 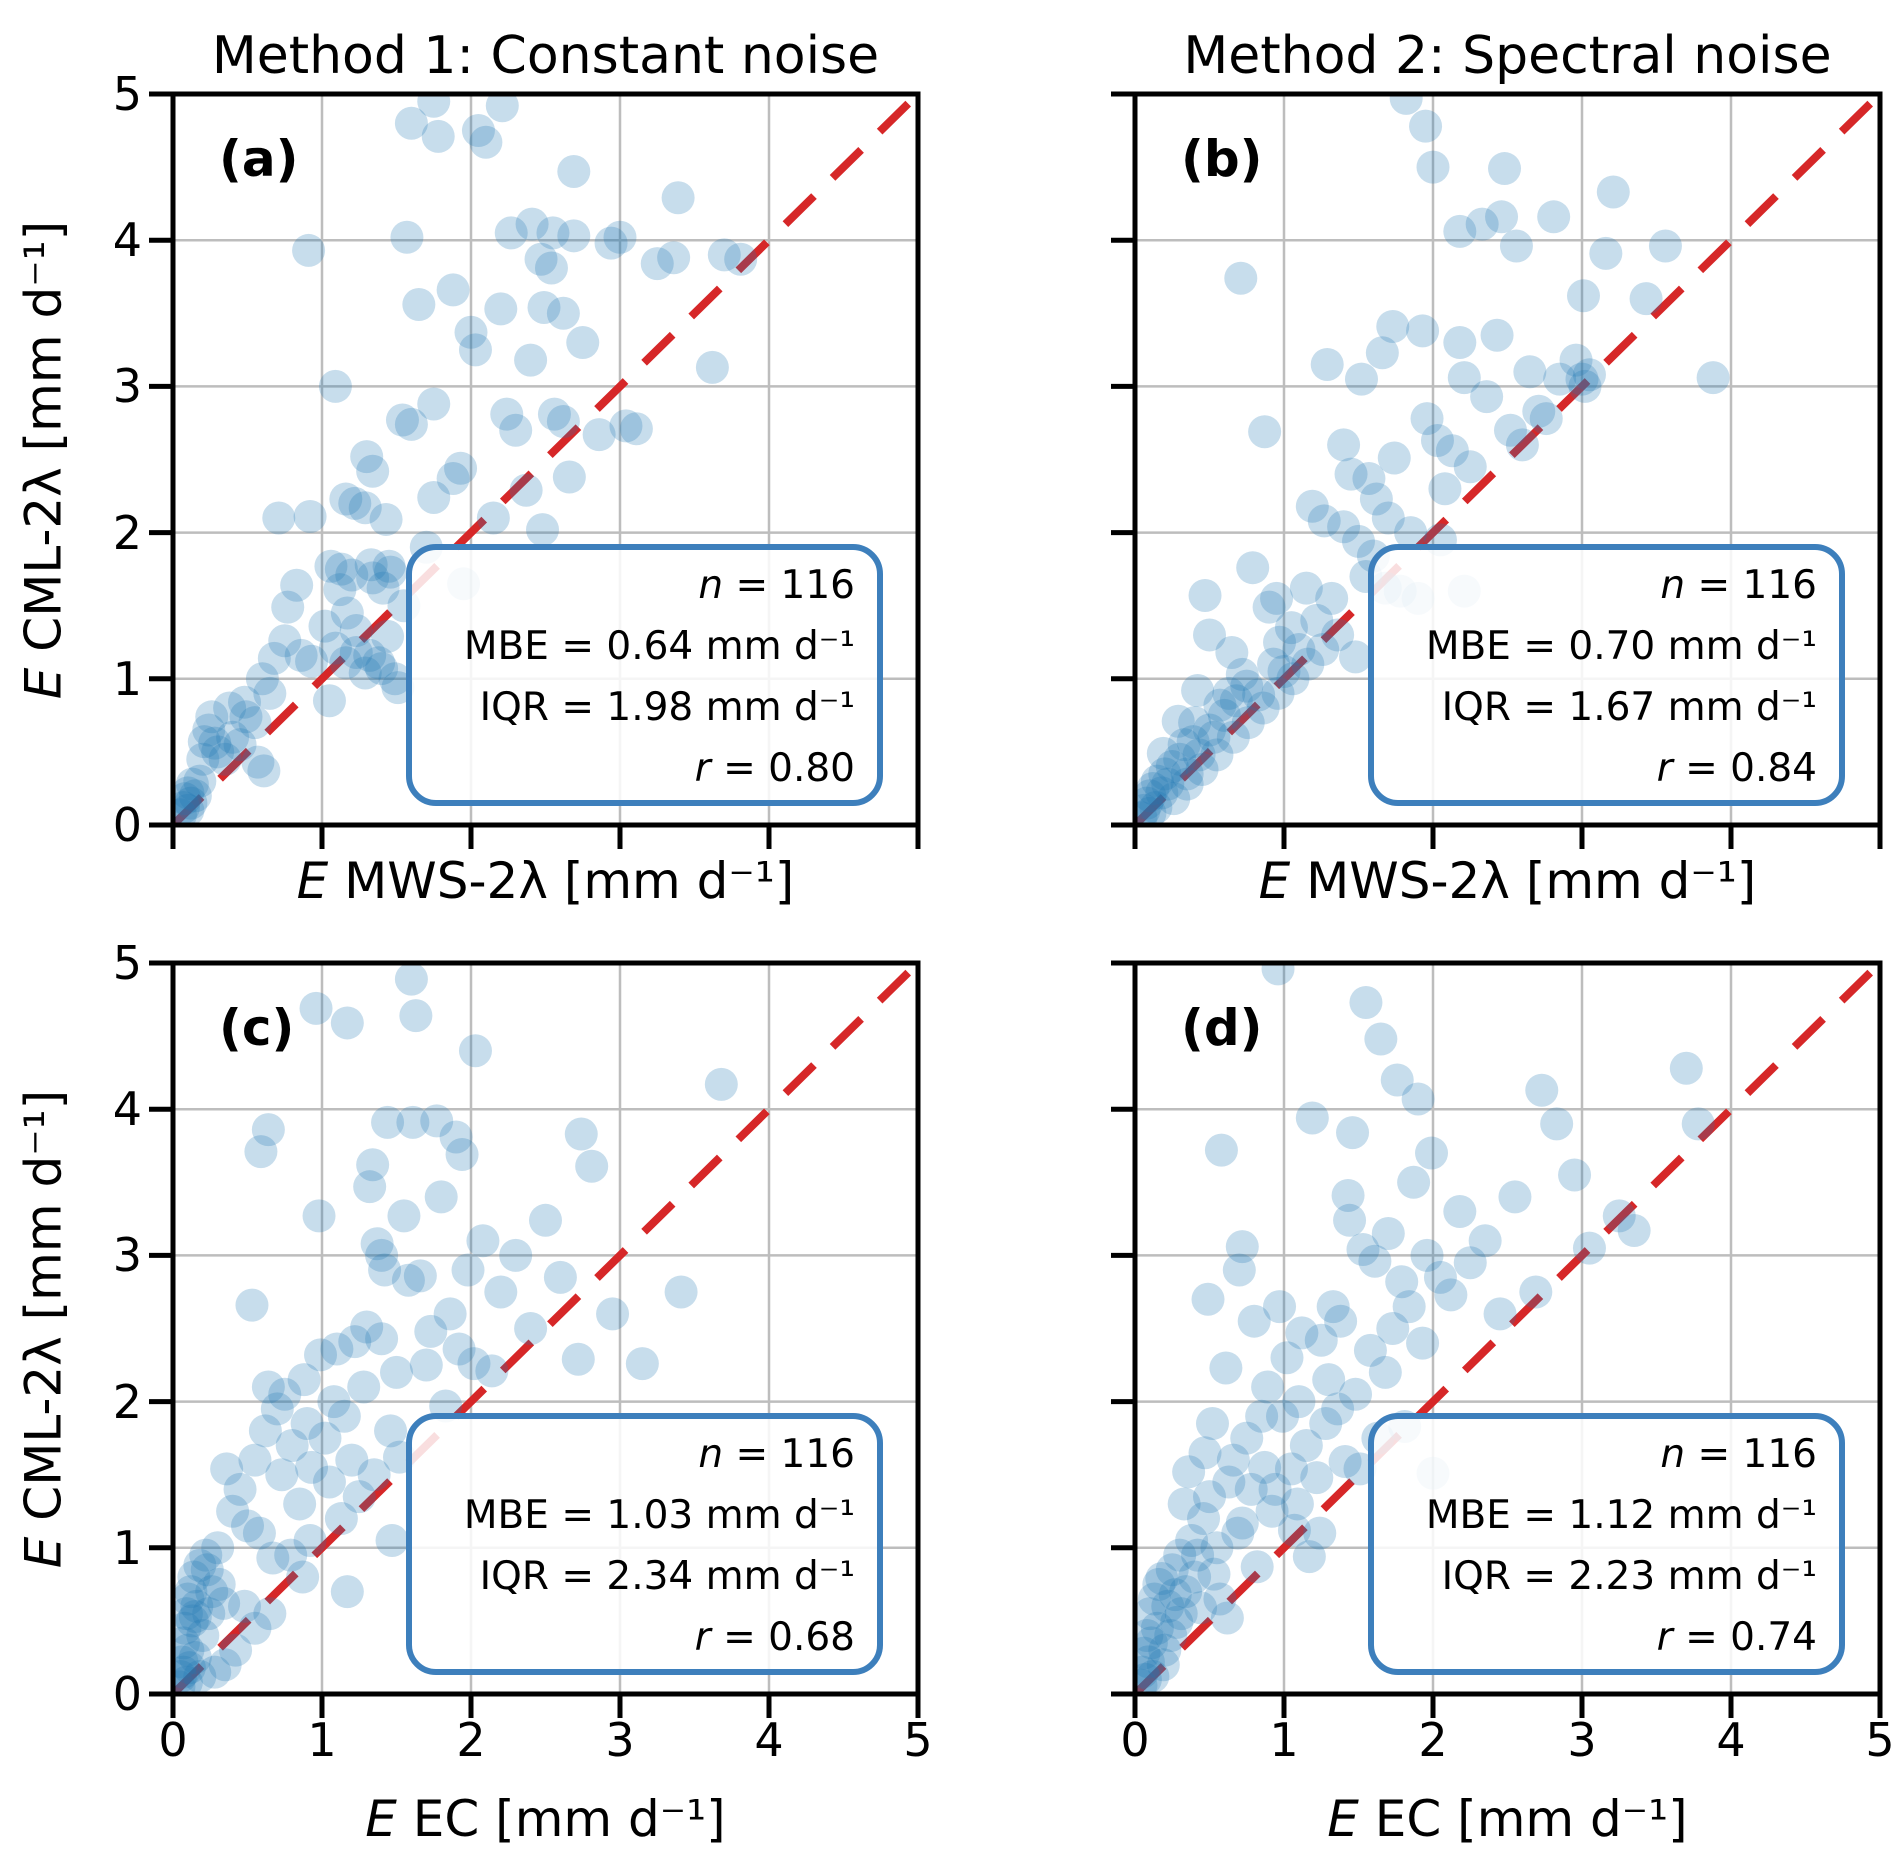 What do you see at coordinates (1582, 1740) in the screenshot?
I see `x-tick-label: 3` at bounding box center [1582, 1740].